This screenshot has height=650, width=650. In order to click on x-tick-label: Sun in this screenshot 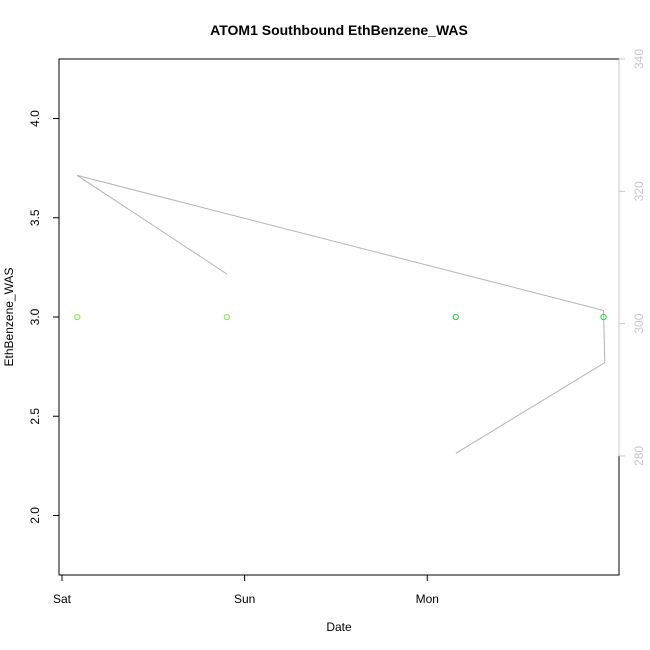, I will do `click(244, 599)`.